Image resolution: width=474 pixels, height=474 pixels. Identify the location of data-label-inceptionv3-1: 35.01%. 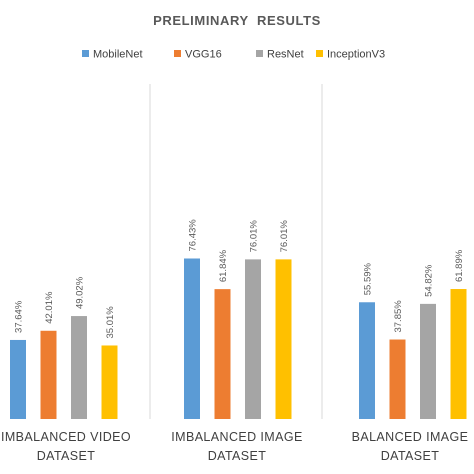
(110, 322).